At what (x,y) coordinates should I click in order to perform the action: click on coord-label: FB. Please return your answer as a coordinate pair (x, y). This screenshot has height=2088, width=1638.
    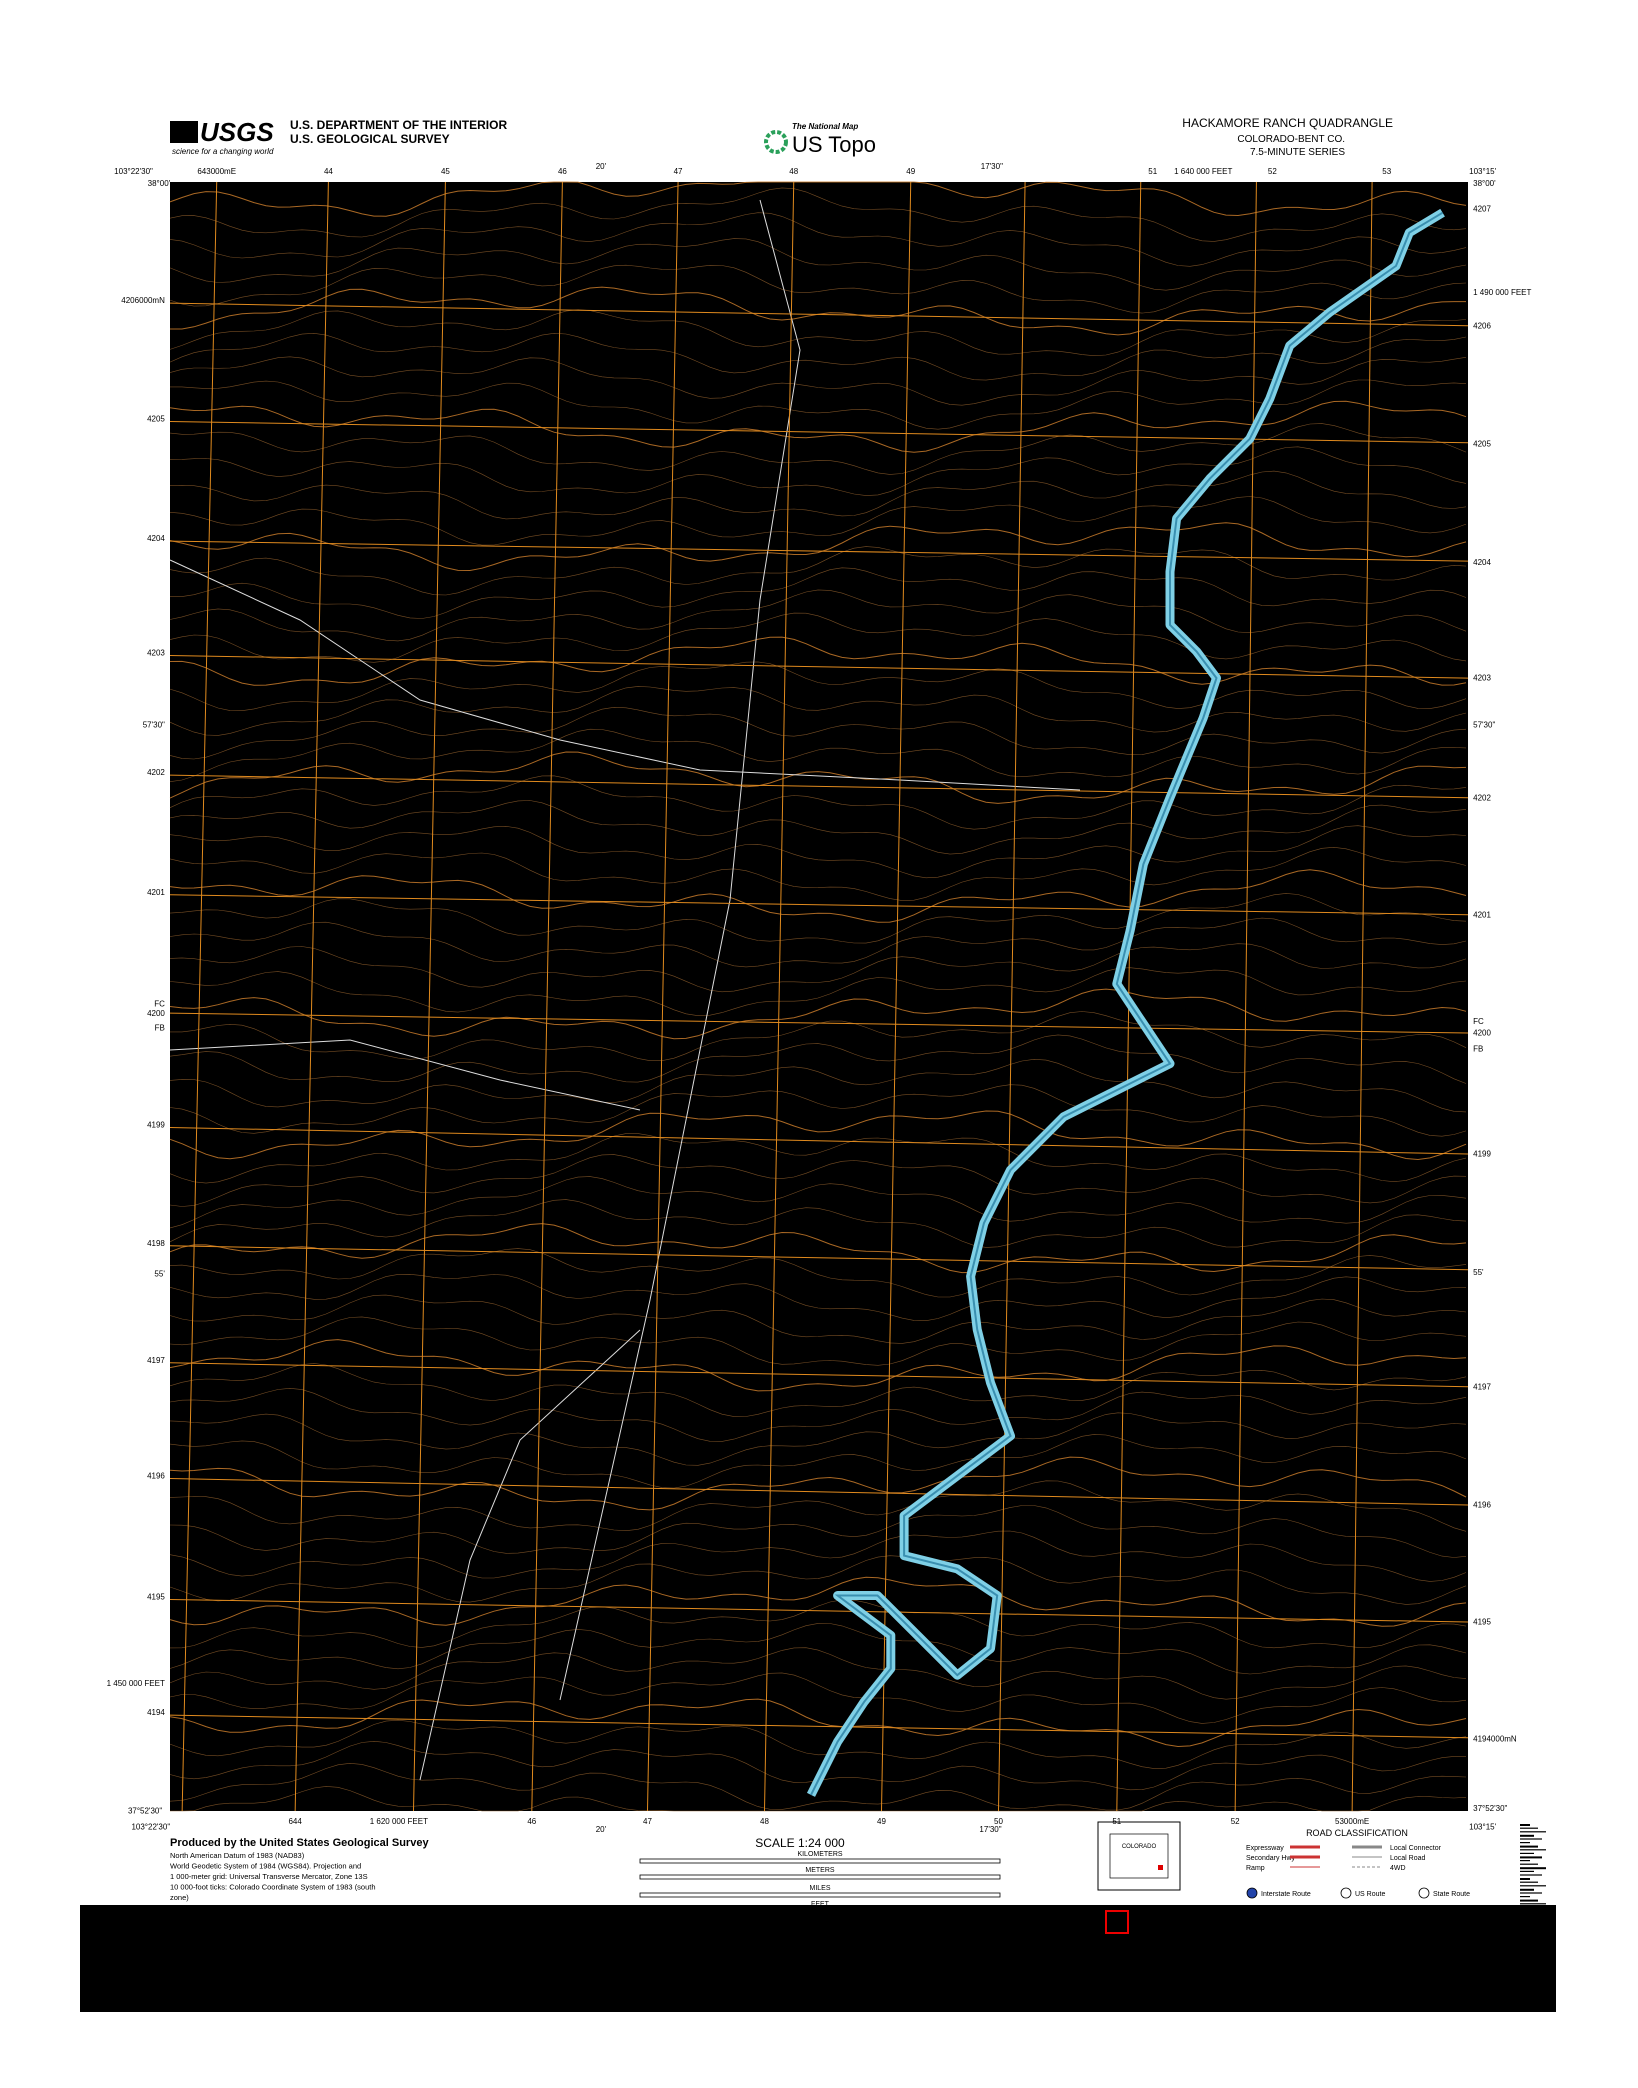
    Looking at the image, I should click on (160, 1027).